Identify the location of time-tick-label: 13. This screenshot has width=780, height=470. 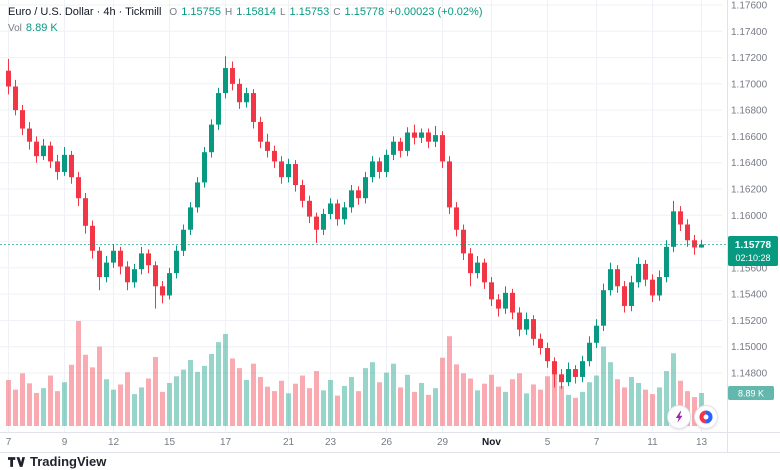
(702, 442).